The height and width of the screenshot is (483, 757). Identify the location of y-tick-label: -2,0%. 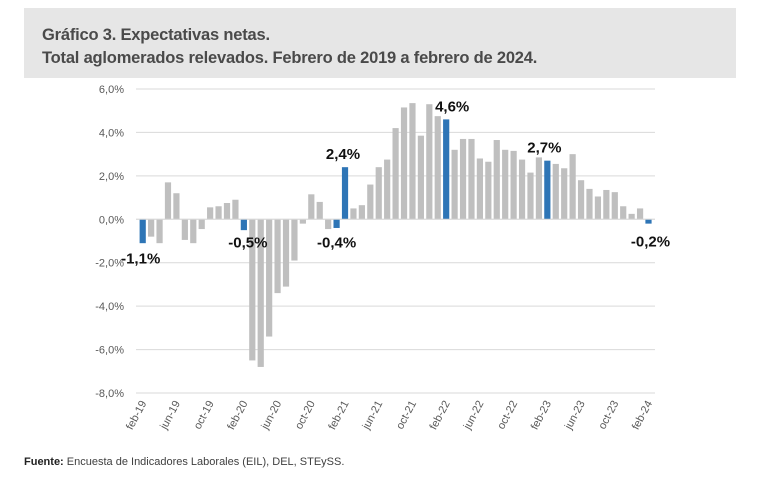
(109, 264).